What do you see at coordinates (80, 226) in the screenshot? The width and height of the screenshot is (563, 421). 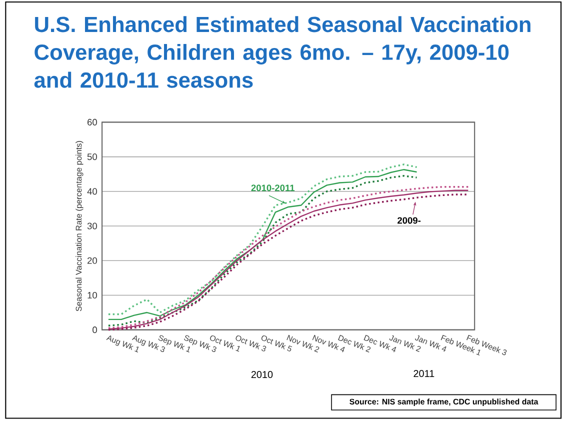 I see `y-axis-title: Seasonal Vaccination Rate (percentage points)` at bounding box center [80, 226].